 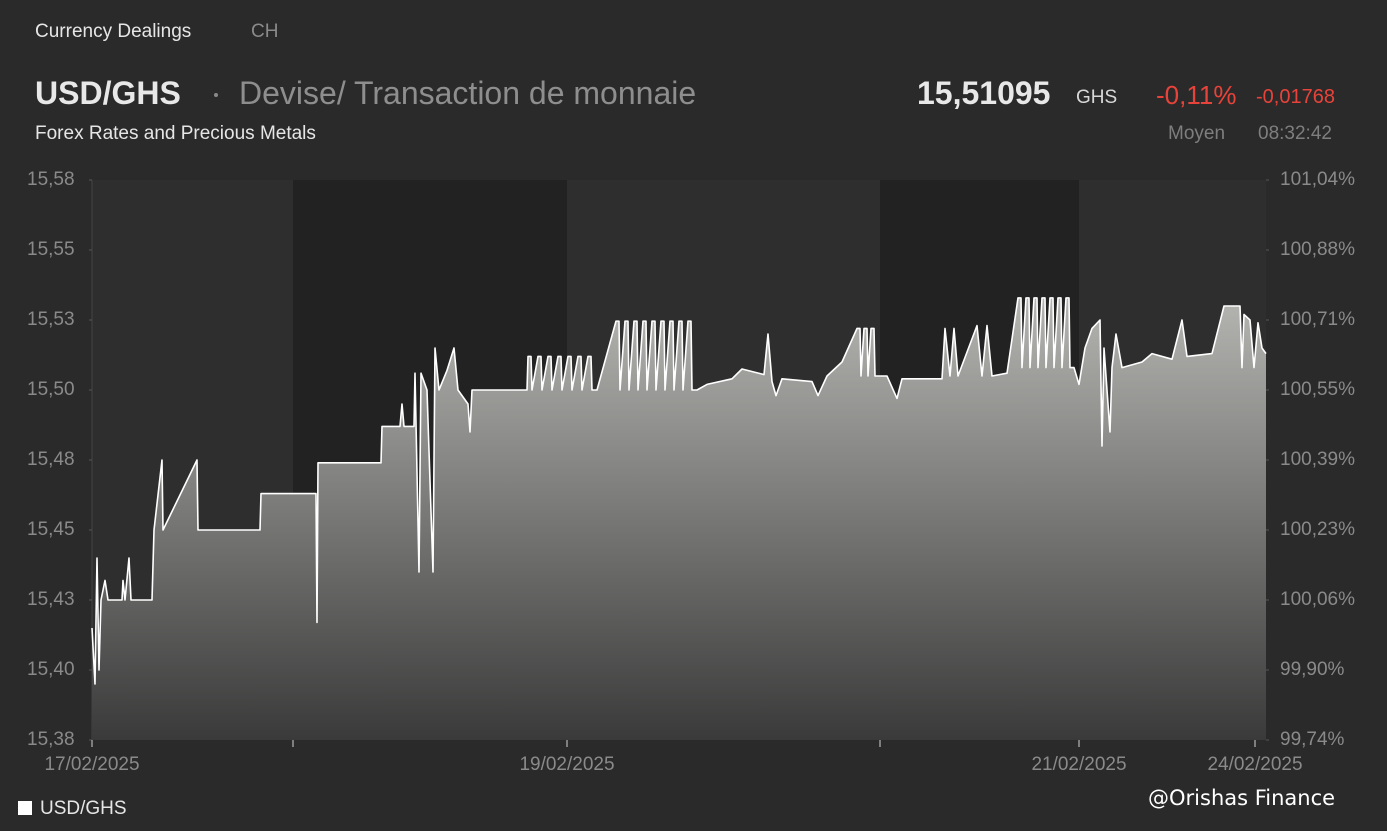 What do you see at coordinates (468, 93) in the screenshot?
I see `kind: Devise/ Transaction de monnaie` at bounding box center [468, 93].